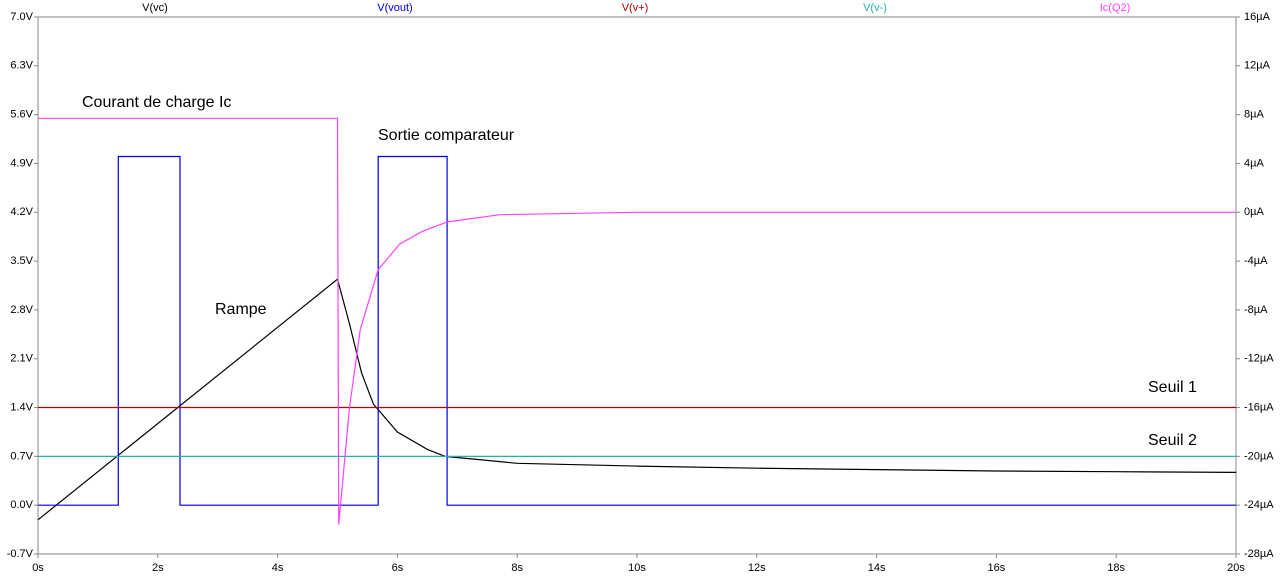 The image size is (1280, 579). What do you see at coordinates (1259, 359) in the screenshot?
I see `y2-tick-label: -12µA` at bounding box center [1259, 359].